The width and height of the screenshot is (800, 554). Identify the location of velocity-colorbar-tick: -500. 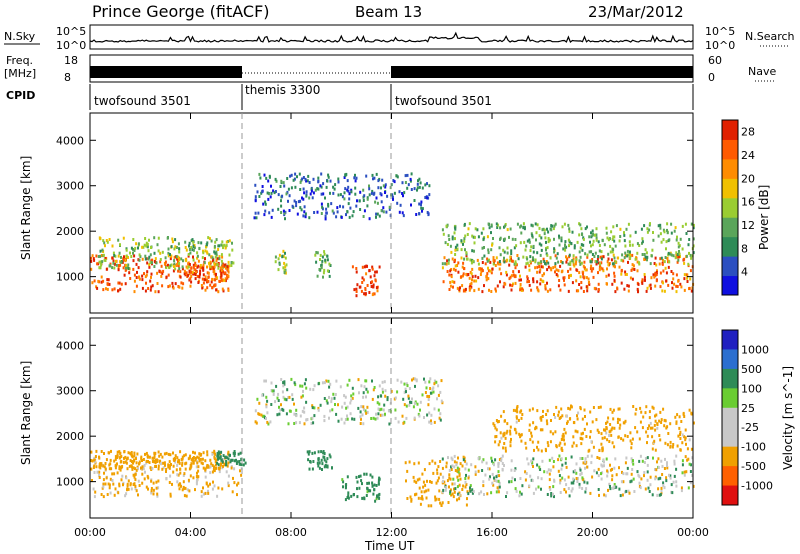
(753, 466).